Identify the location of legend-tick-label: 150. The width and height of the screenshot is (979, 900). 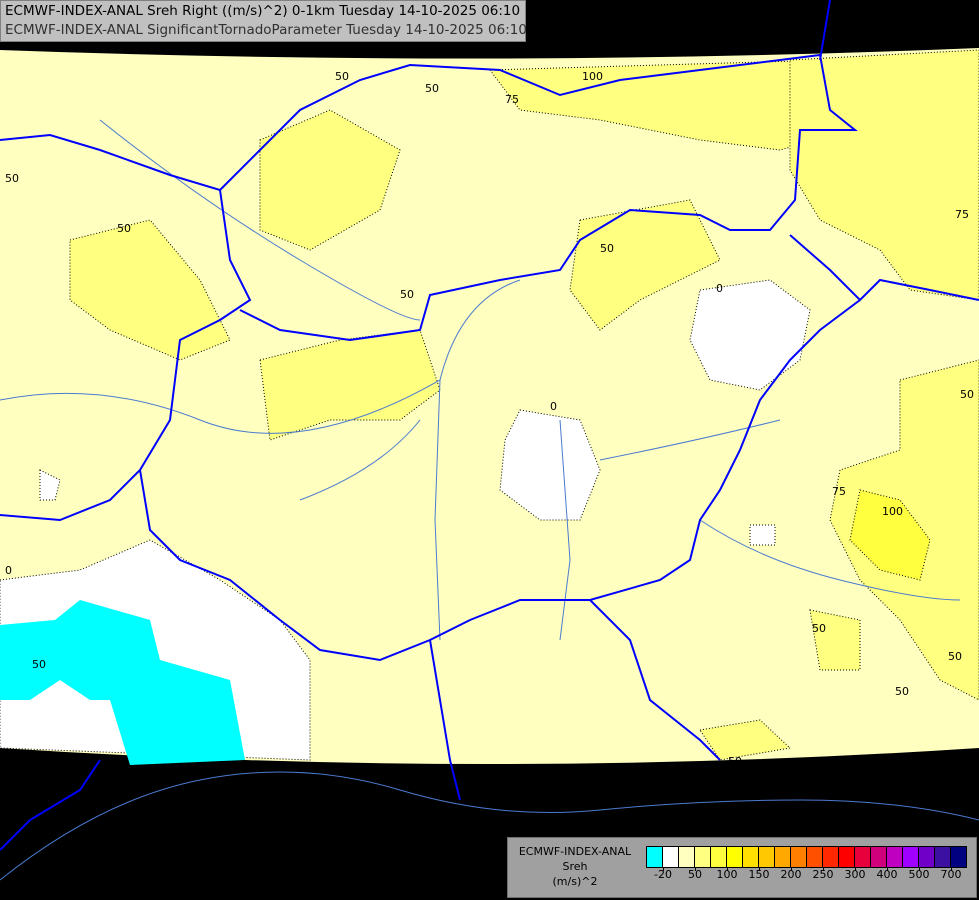
(759, 874).